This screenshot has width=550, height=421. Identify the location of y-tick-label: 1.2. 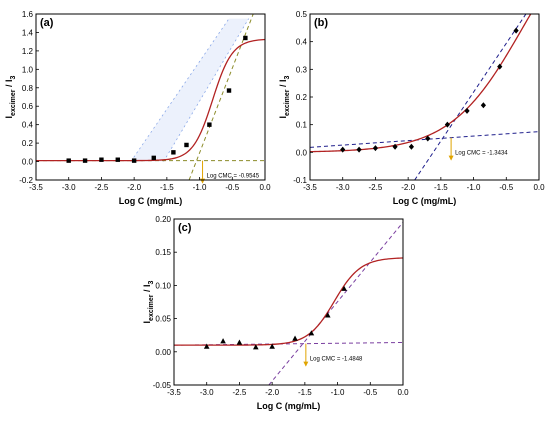
(28, 51).